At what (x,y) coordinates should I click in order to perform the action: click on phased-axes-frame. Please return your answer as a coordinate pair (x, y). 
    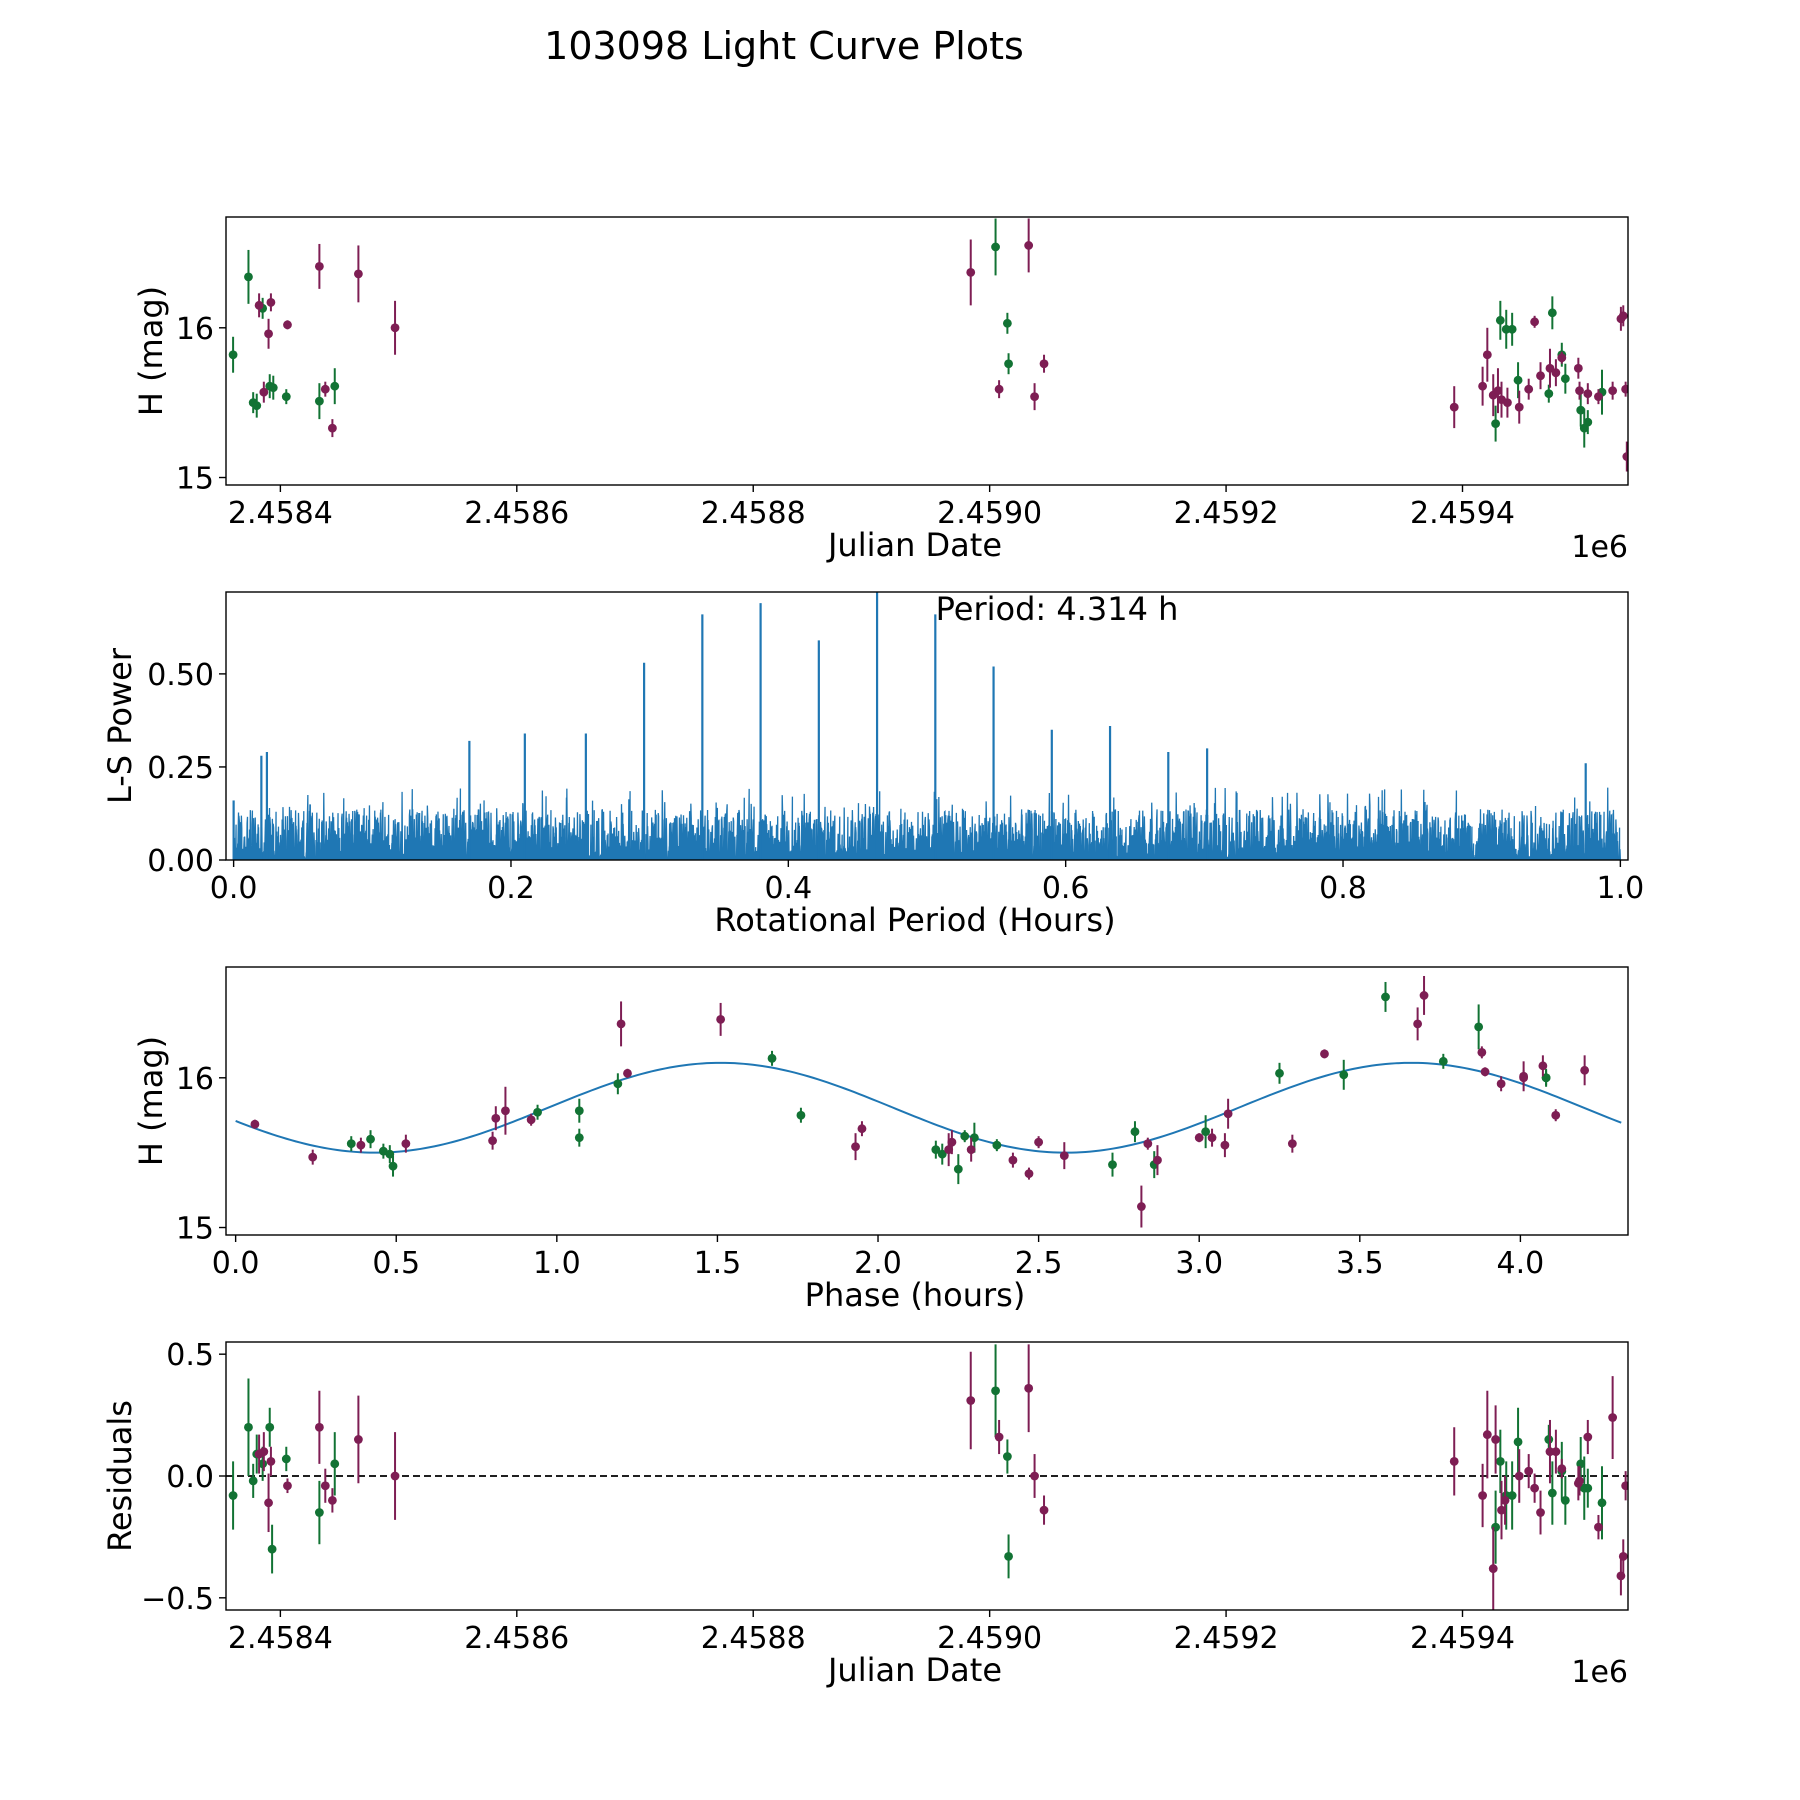
    Looking at the image, I should click on (927, 1101).